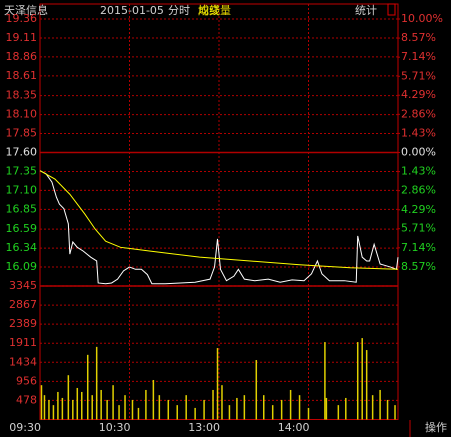 The width and height of the screenshot is (451, 437). I want to click on x-tick-label: 09:30, so click(25, 427).